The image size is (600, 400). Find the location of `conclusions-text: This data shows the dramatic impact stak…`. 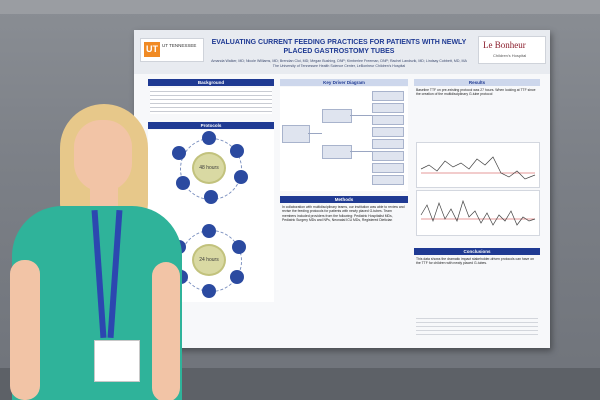

conclusions-text: This data shows the dramatic impact stak… is located at coordinates (475, 261).